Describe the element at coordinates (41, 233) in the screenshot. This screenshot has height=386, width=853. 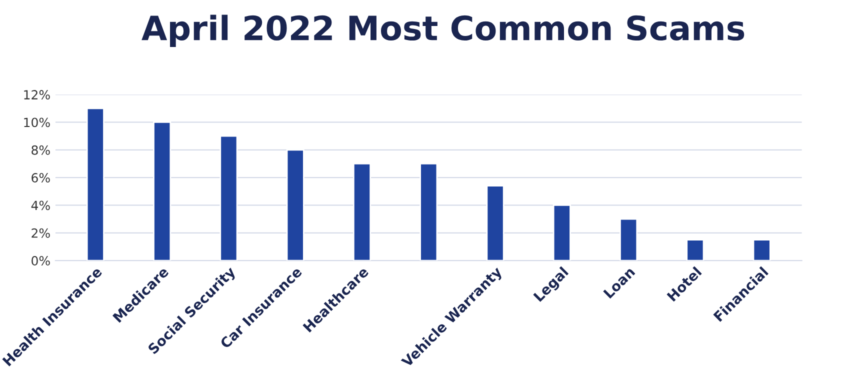
I see `y-tick-label: 2%` at that location.